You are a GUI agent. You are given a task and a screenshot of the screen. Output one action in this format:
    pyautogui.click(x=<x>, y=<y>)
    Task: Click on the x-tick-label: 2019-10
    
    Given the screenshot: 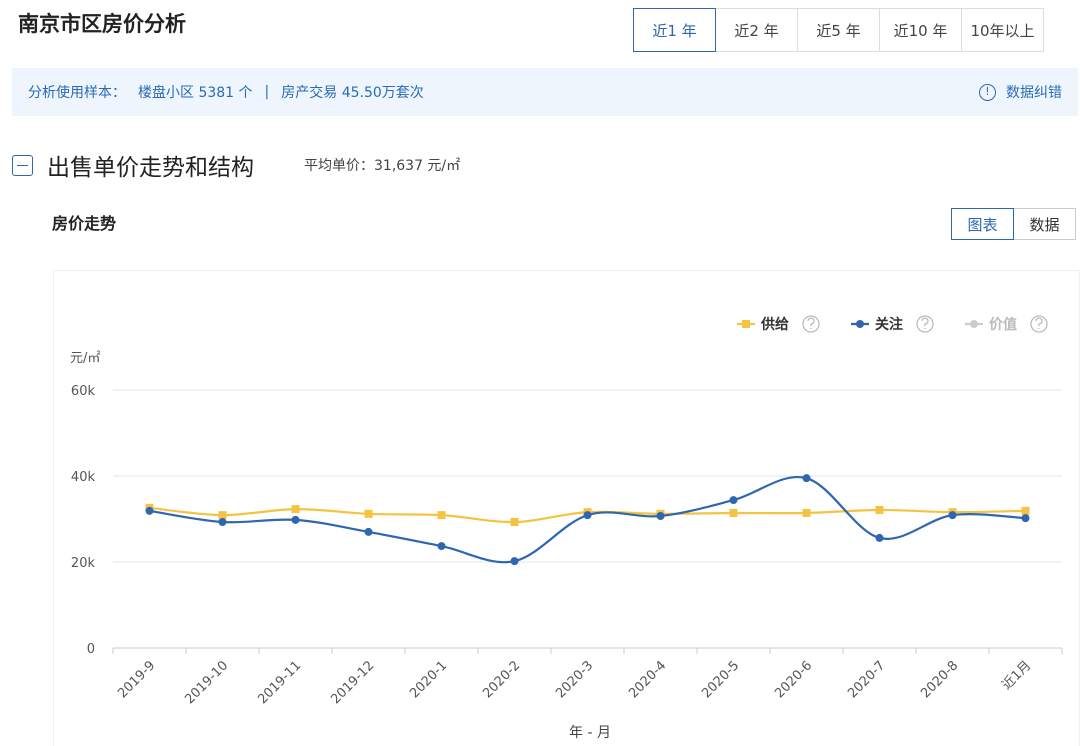 What is the action you would take?
    pyautogui.click(x=206, y=682)
    